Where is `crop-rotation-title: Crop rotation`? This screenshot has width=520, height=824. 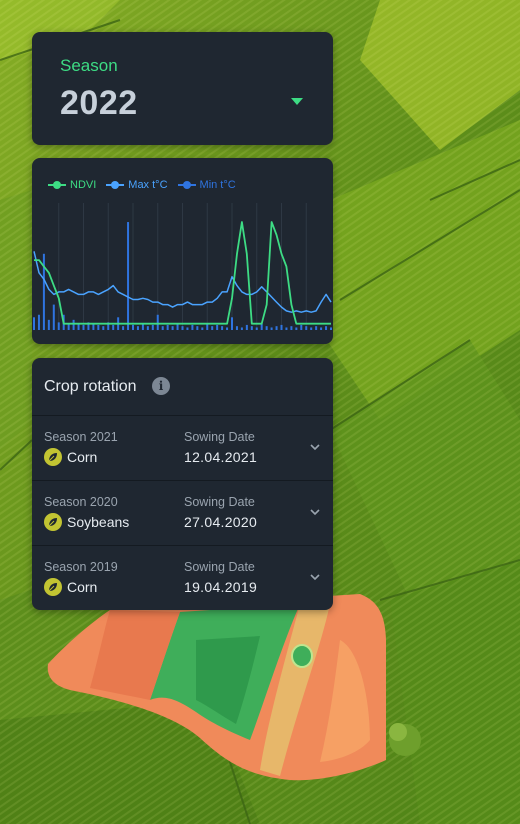 crop-rotation-title: Crop rotation is located at coordinates (90, 386).